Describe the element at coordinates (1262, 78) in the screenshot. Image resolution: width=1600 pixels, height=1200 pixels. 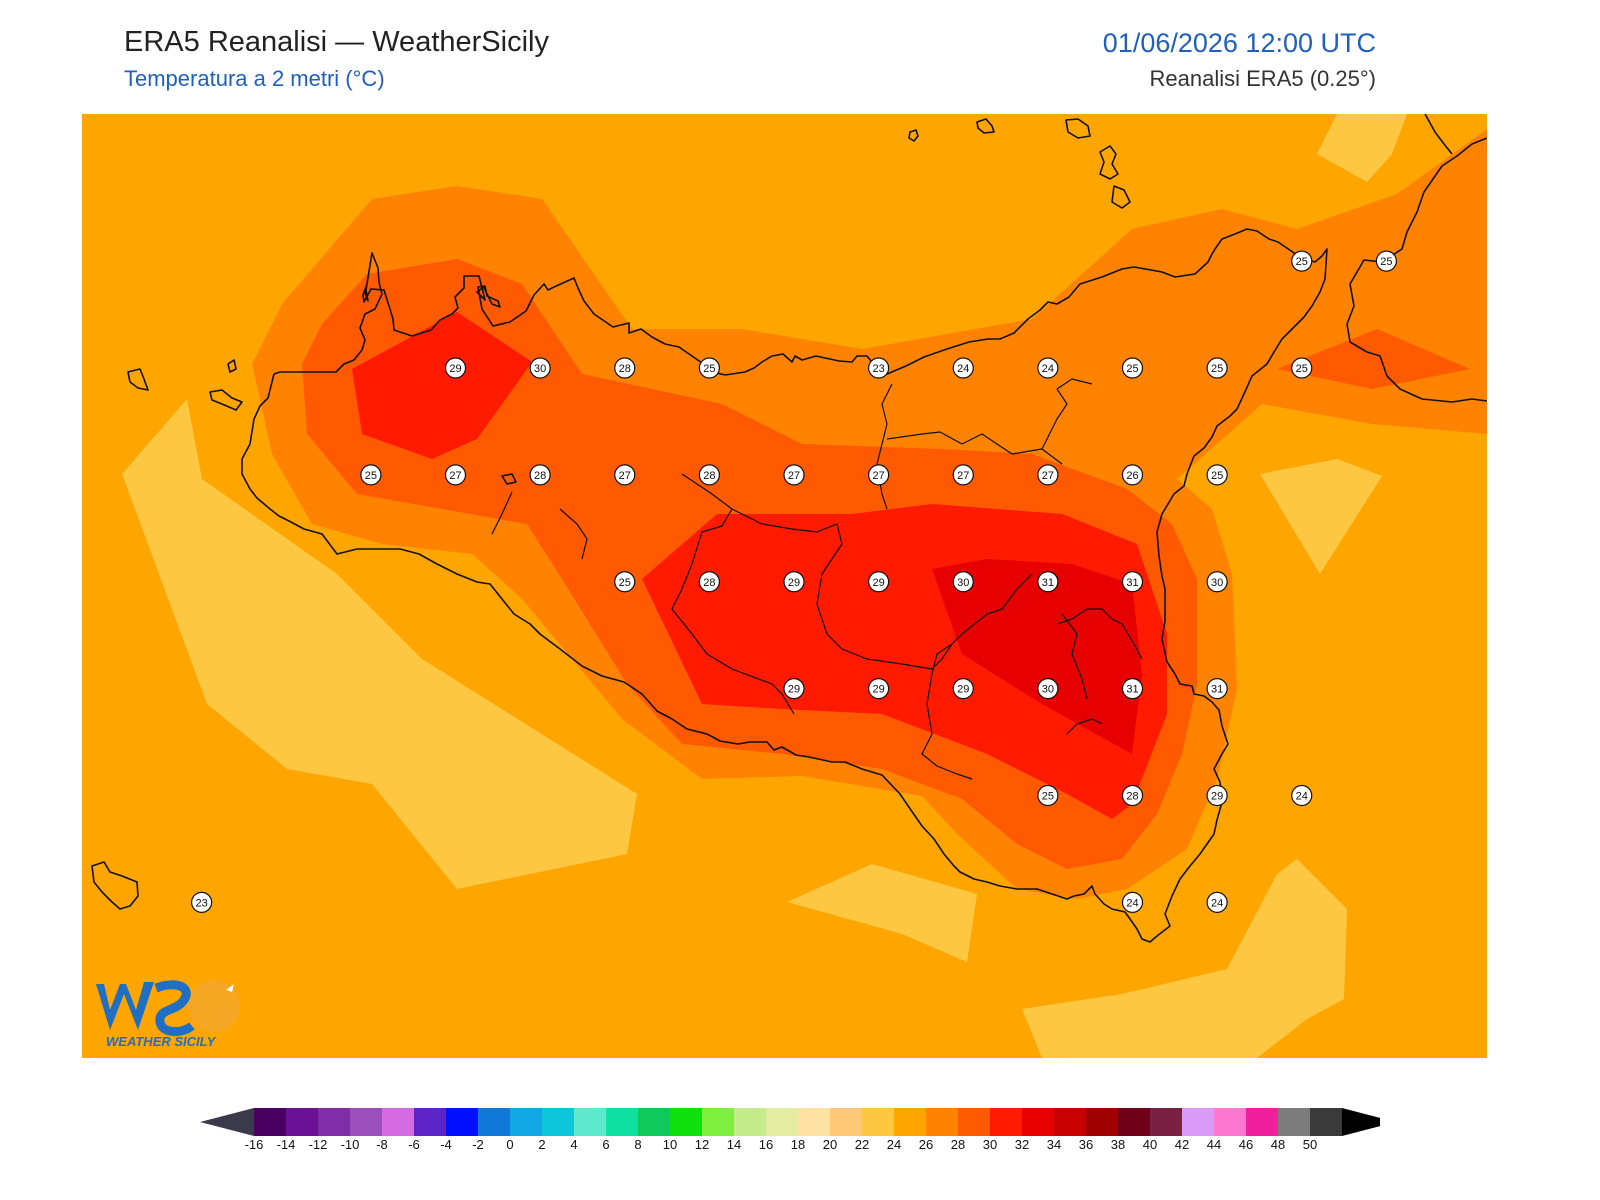
I see `data-source: Reanalisi ERA5 (0.25°)` at that location.